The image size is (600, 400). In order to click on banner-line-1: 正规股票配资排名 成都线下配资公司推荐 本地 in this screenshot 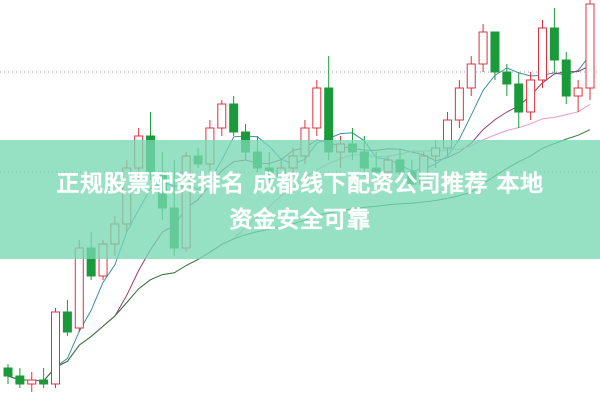, I will do `click(300, 184)`.